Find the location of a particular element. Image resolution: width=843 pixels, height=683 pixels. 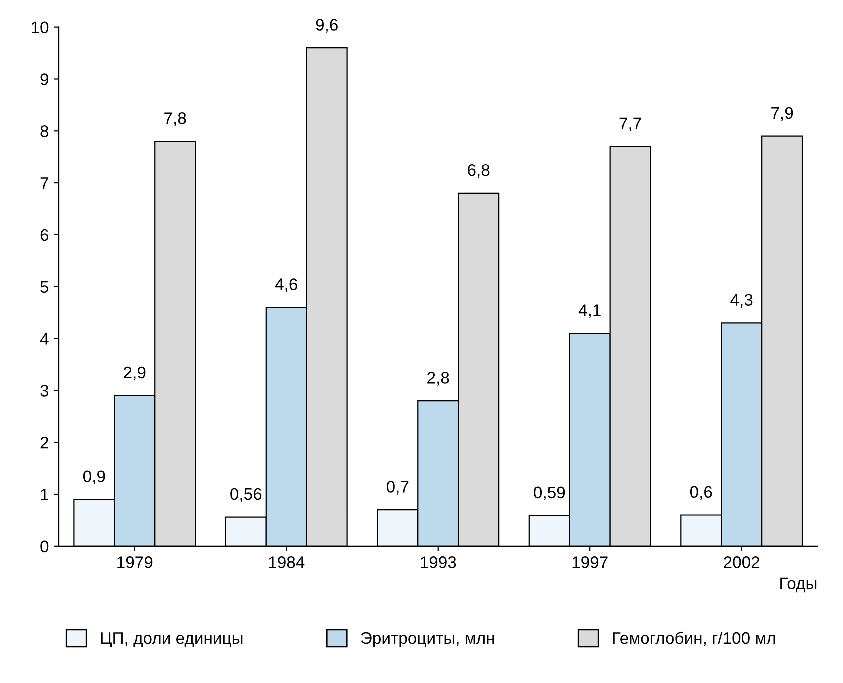

data-label: 7,9 is located at coordinates (783, 114).